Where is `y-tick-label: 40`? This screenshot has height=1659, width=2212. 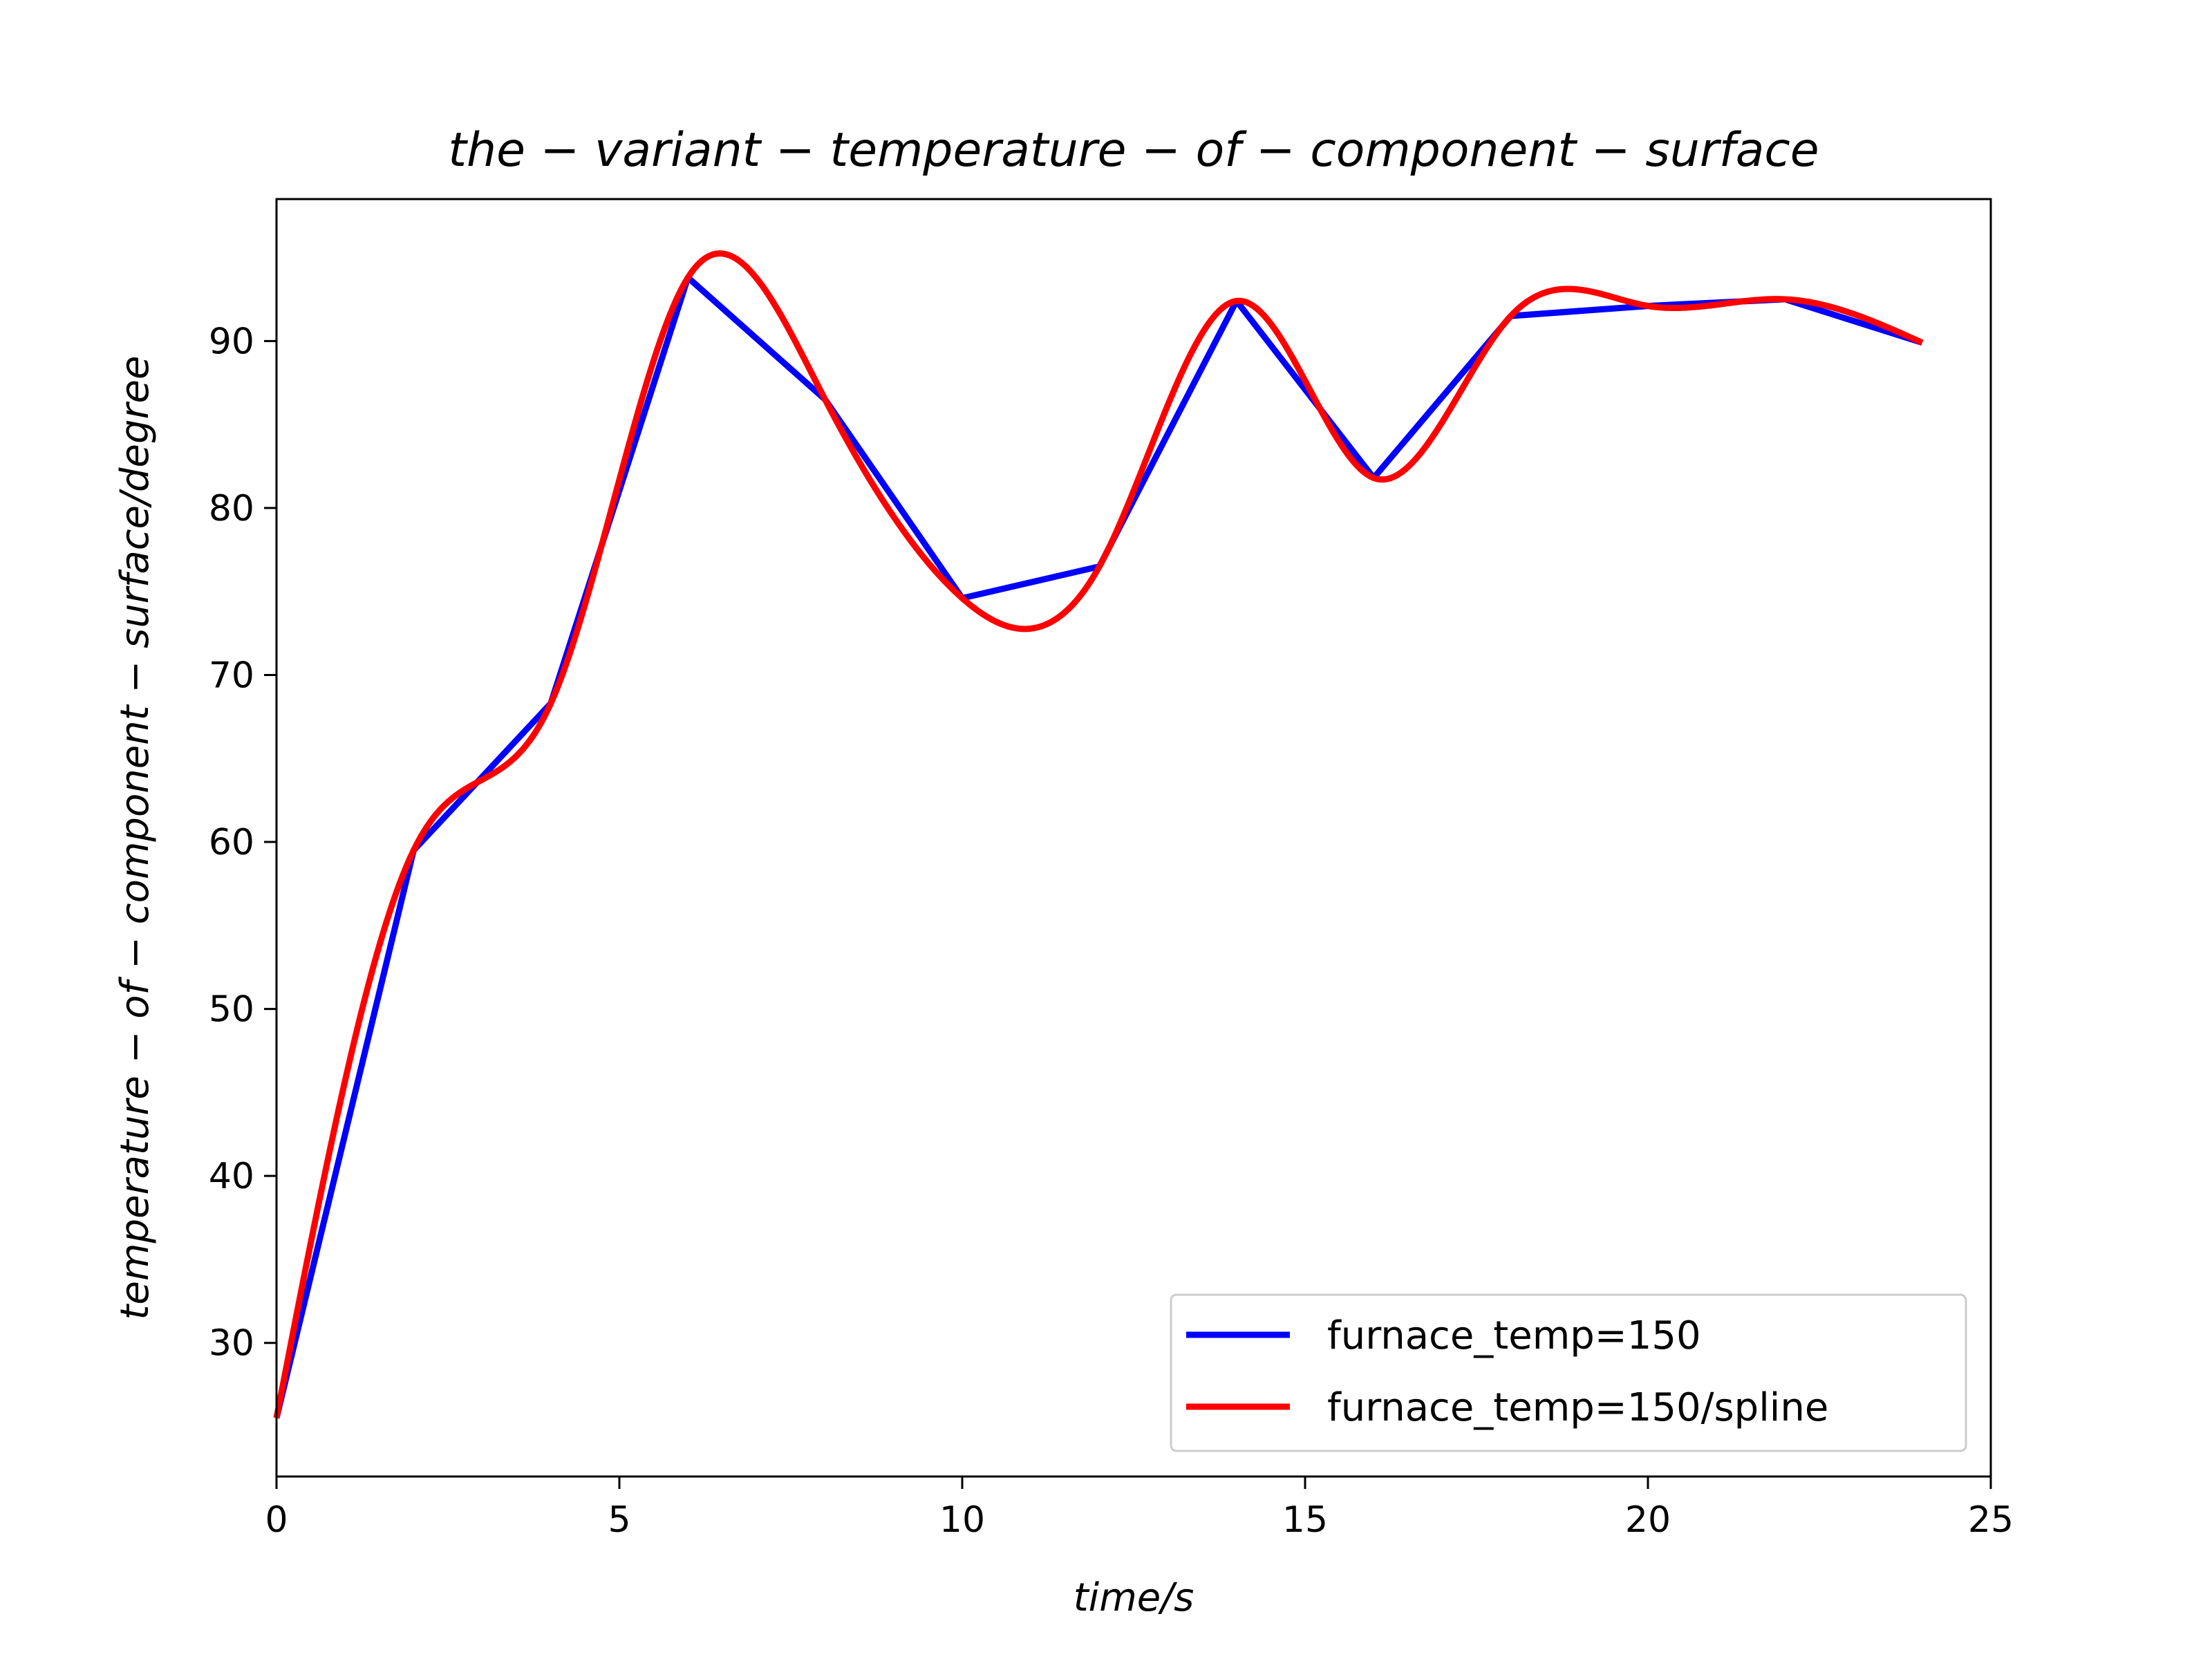 y-tick-label: 40 is located at coordinates (232, 1176).